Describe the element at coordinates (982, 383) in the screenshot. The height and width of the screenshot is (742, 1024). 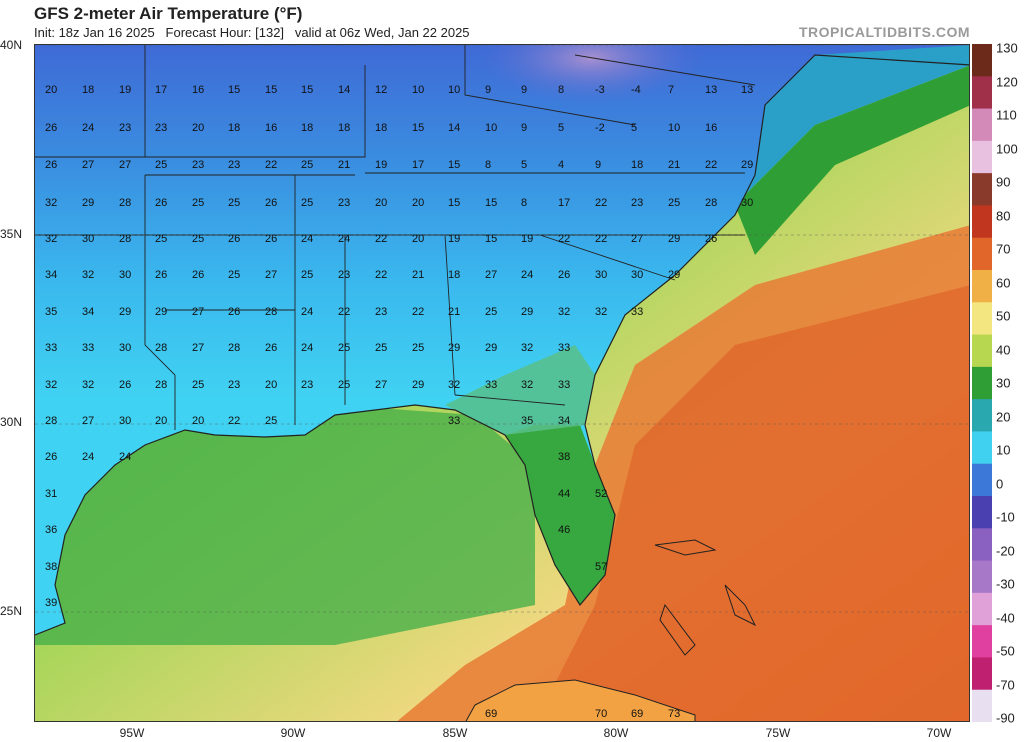
I see `colorbar-swatches` at that location.